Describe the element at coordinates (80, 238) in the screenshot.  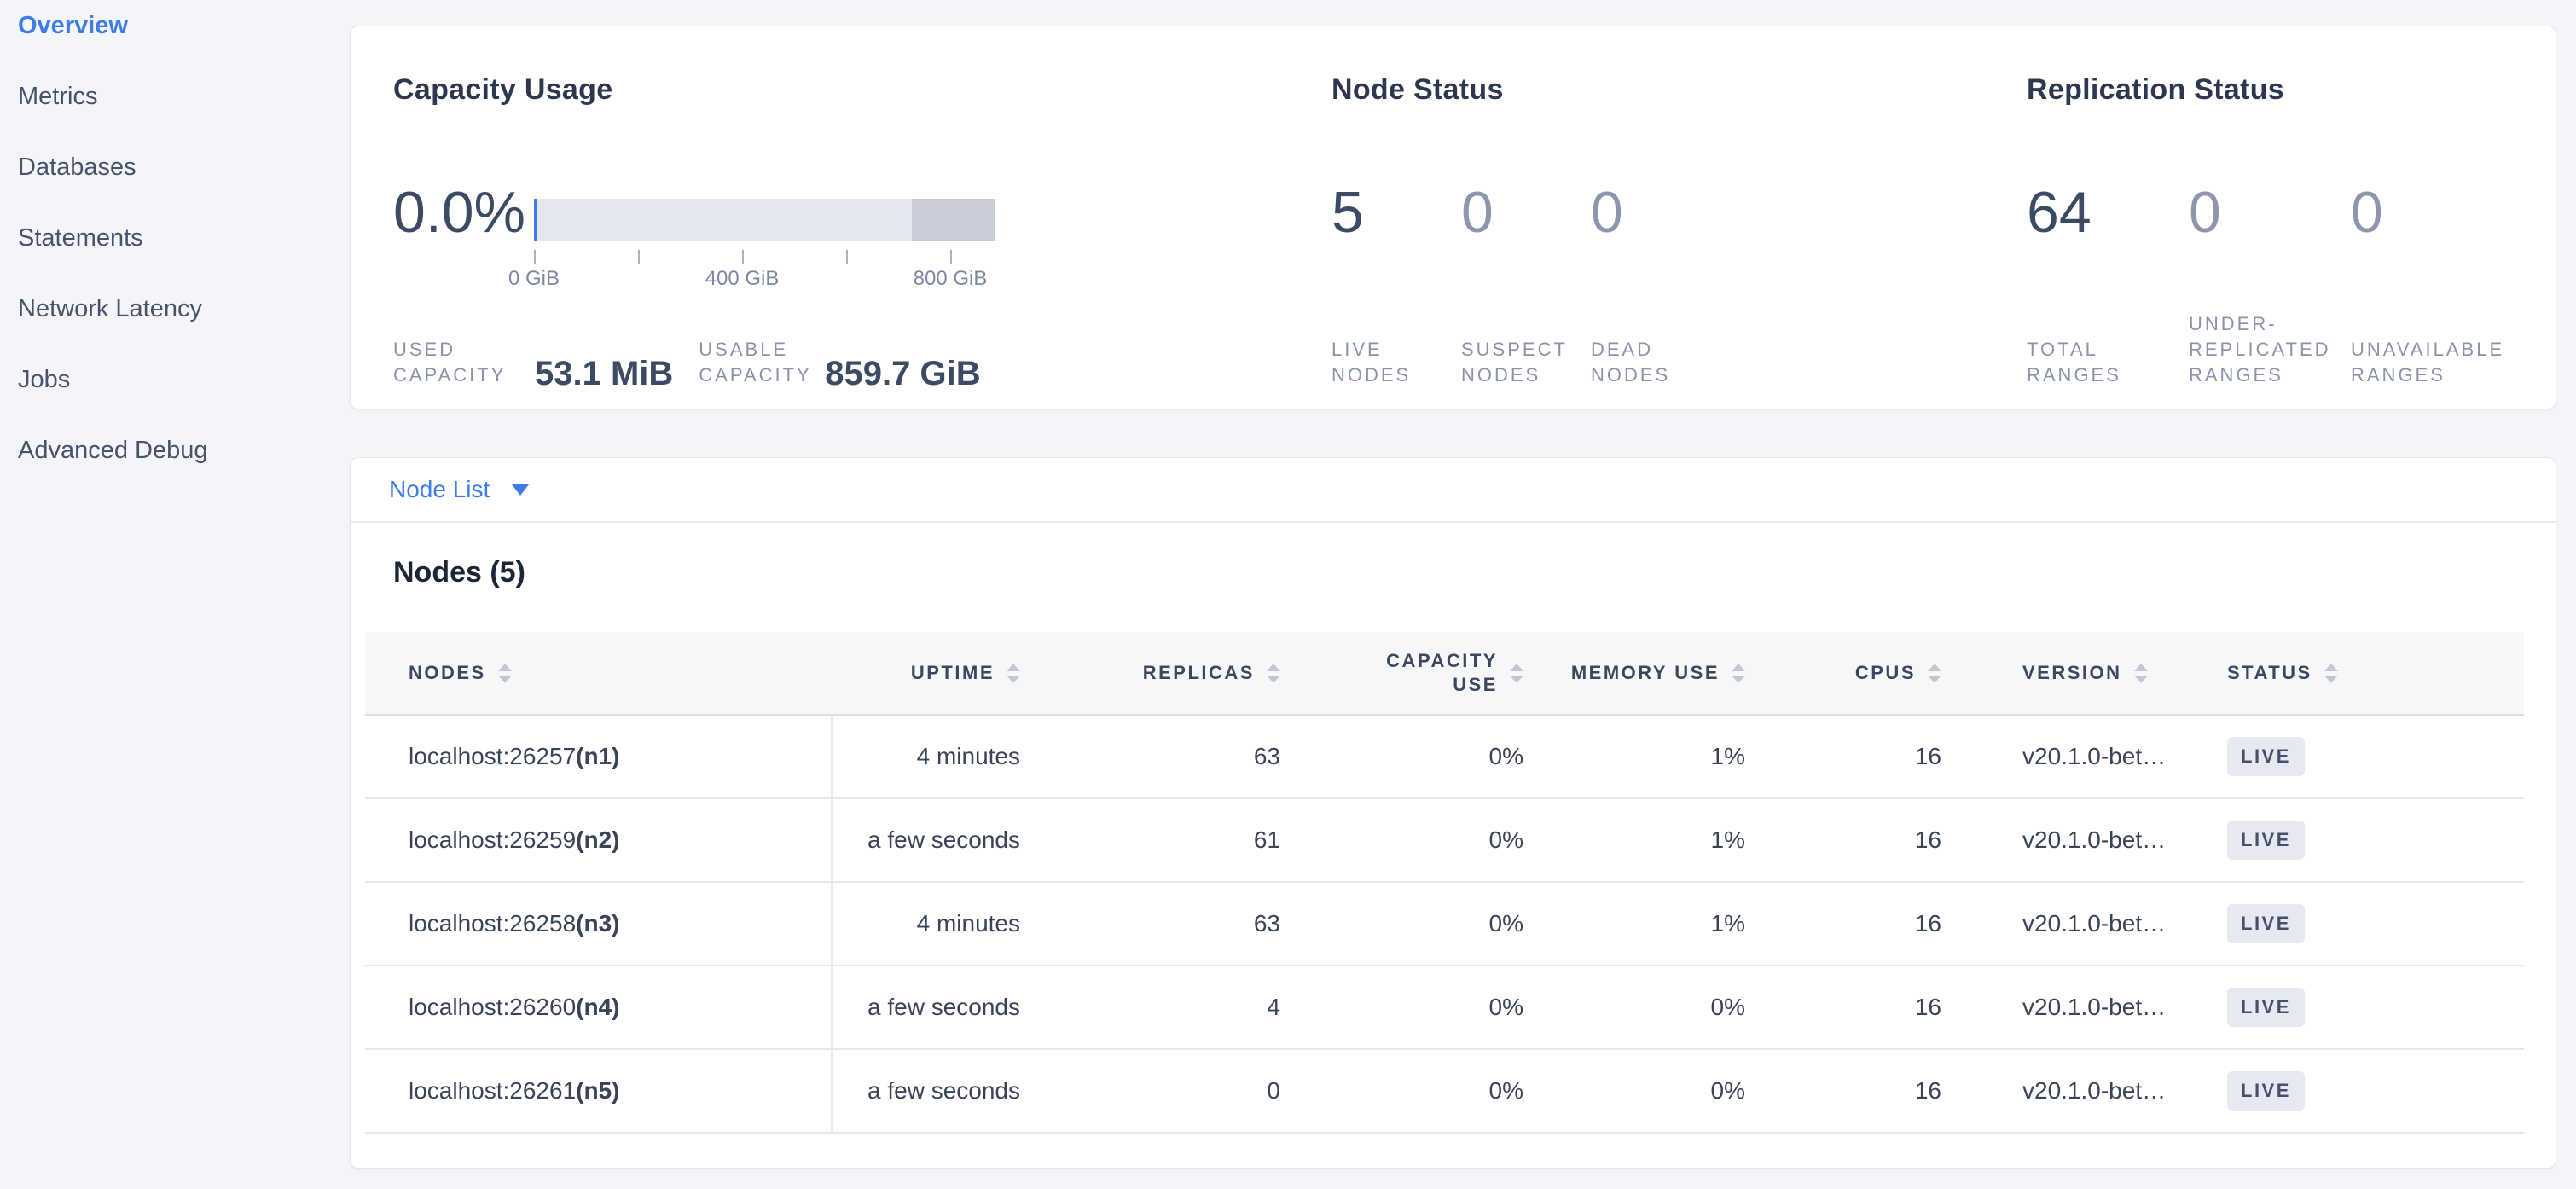
I see `sidebar-item-statements: Statements` at that location.